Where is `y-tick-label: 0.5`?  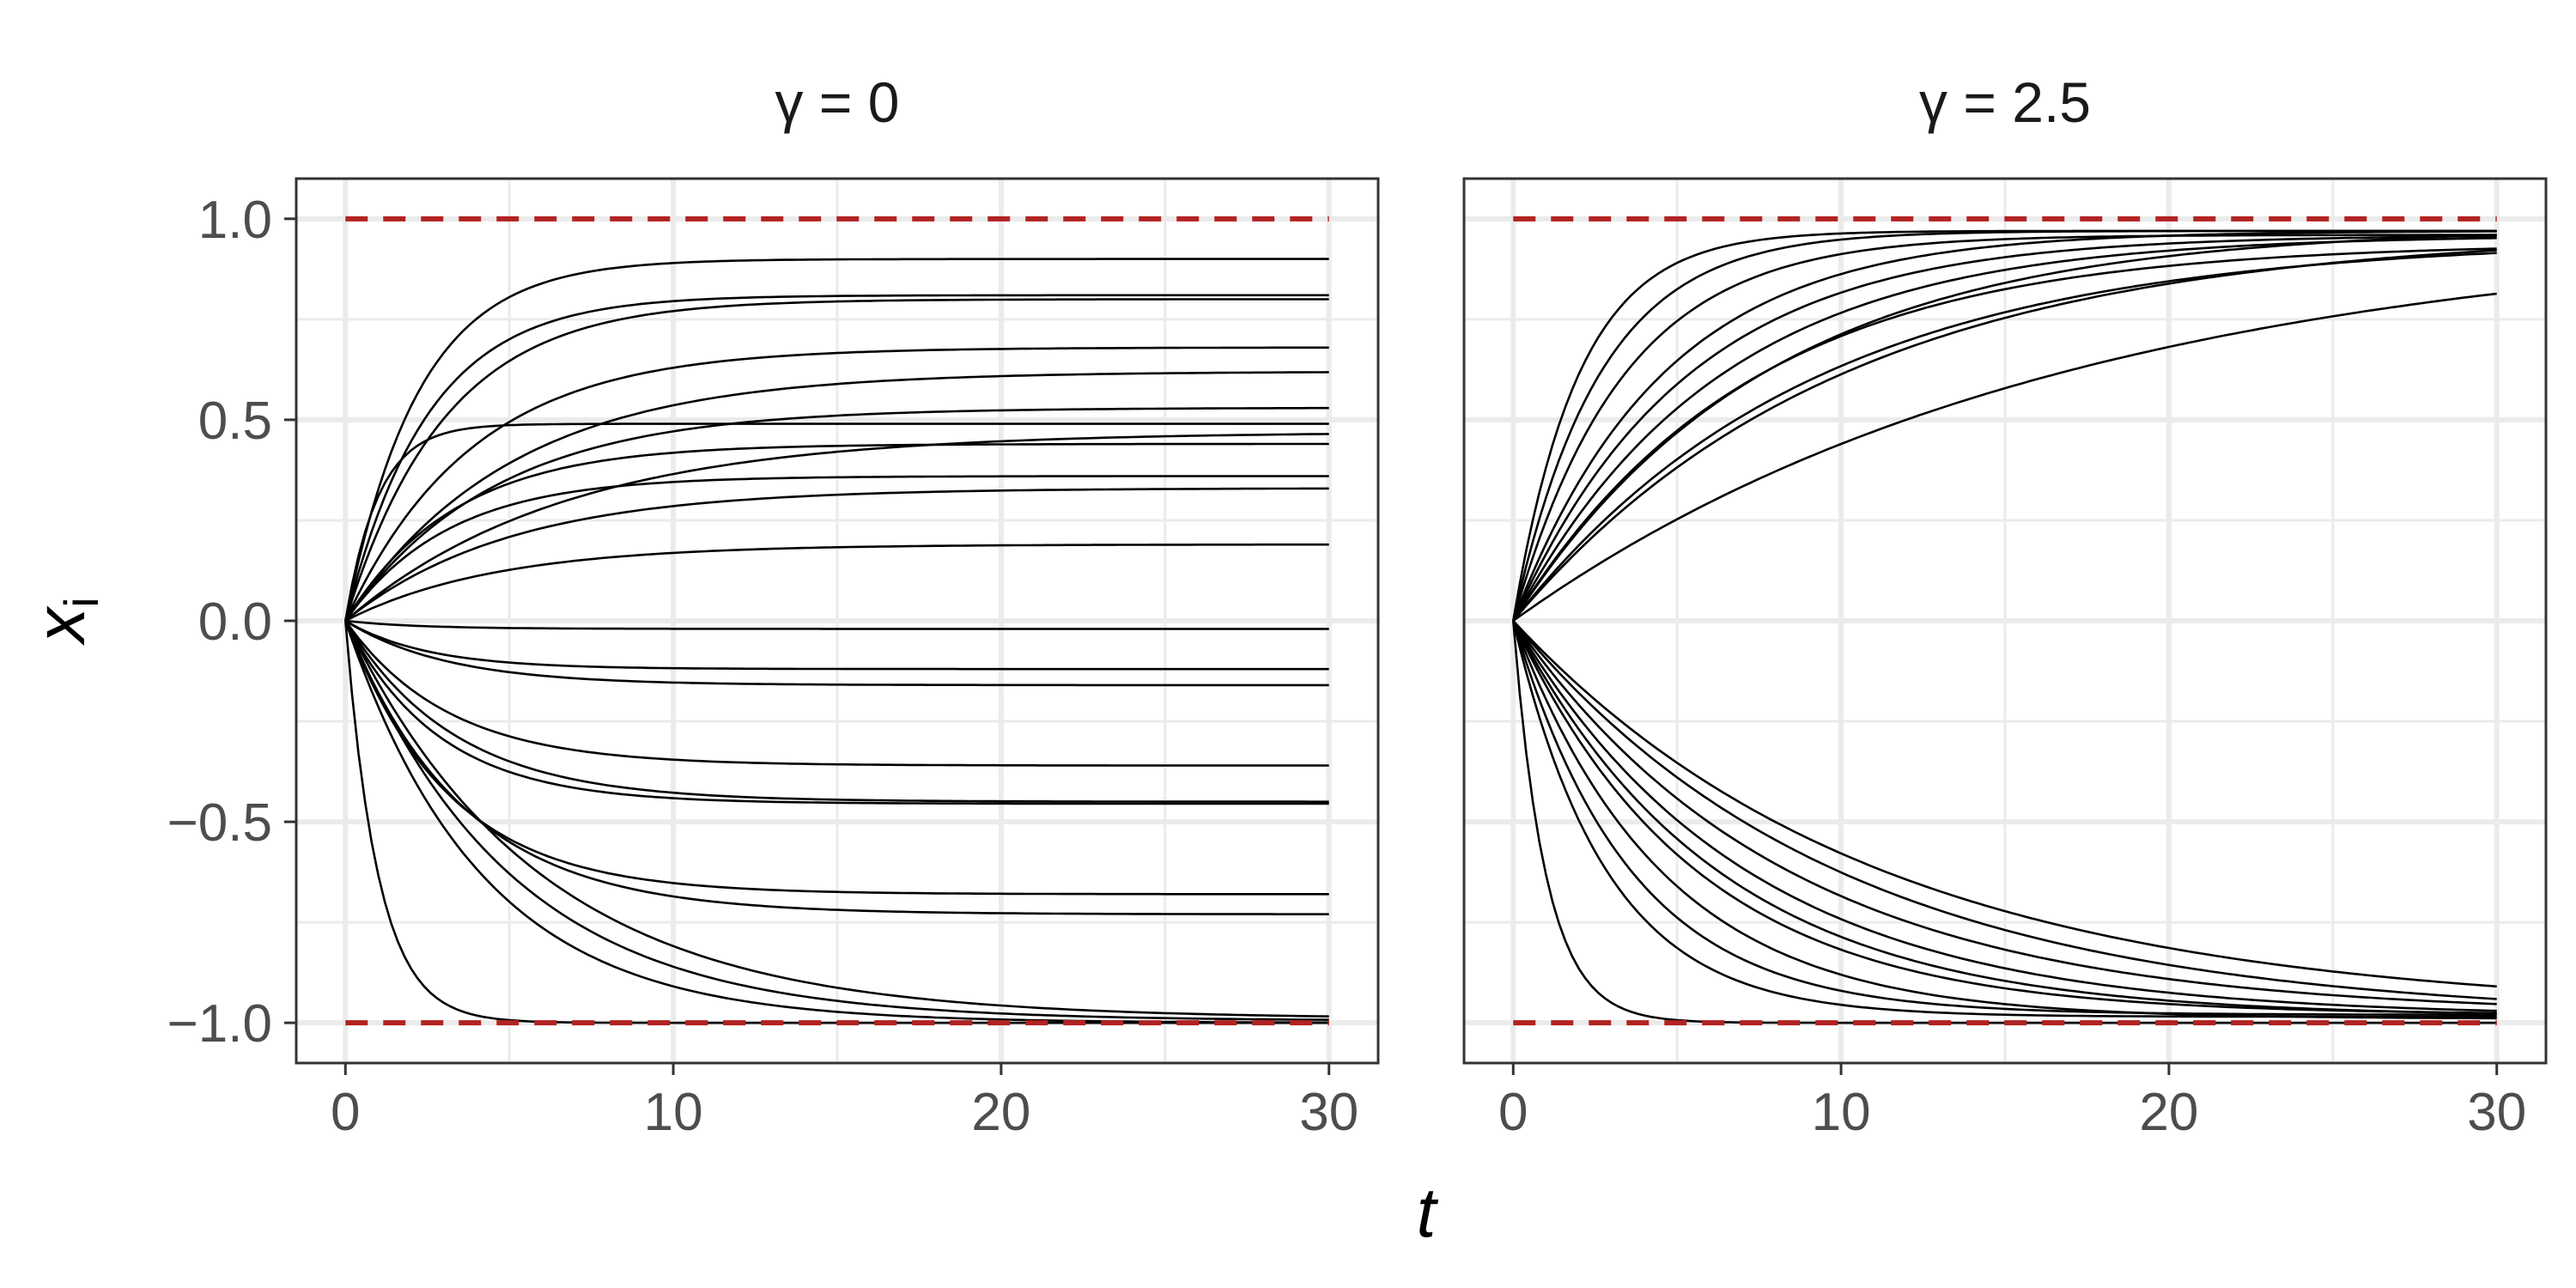
y-tick-label: 0.5 is located at coordinates (235, 421).